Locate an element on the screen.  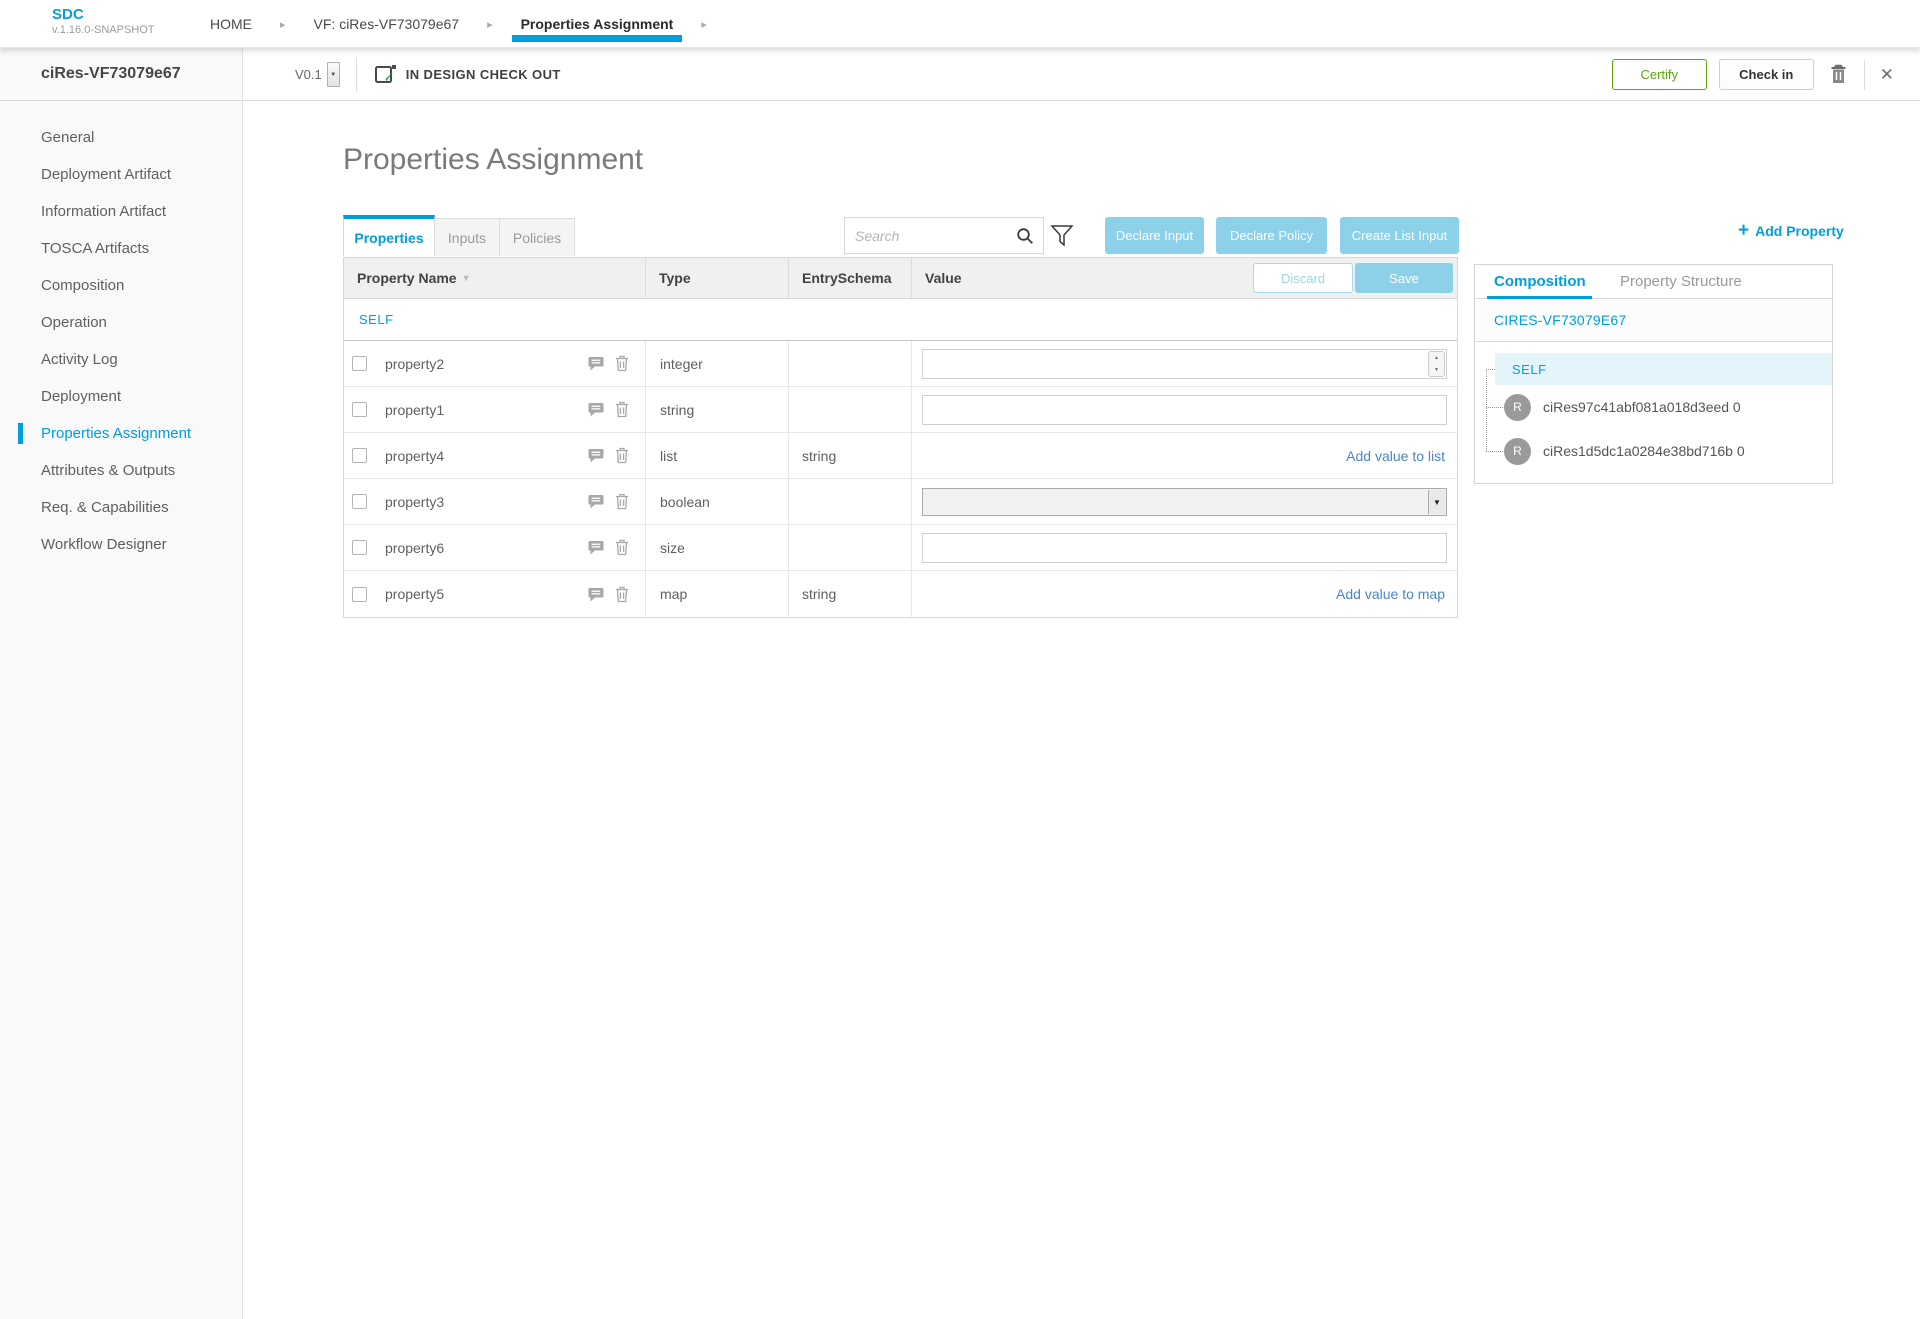
breadcrumb-home: HOME is located at coordinates (231, 24).